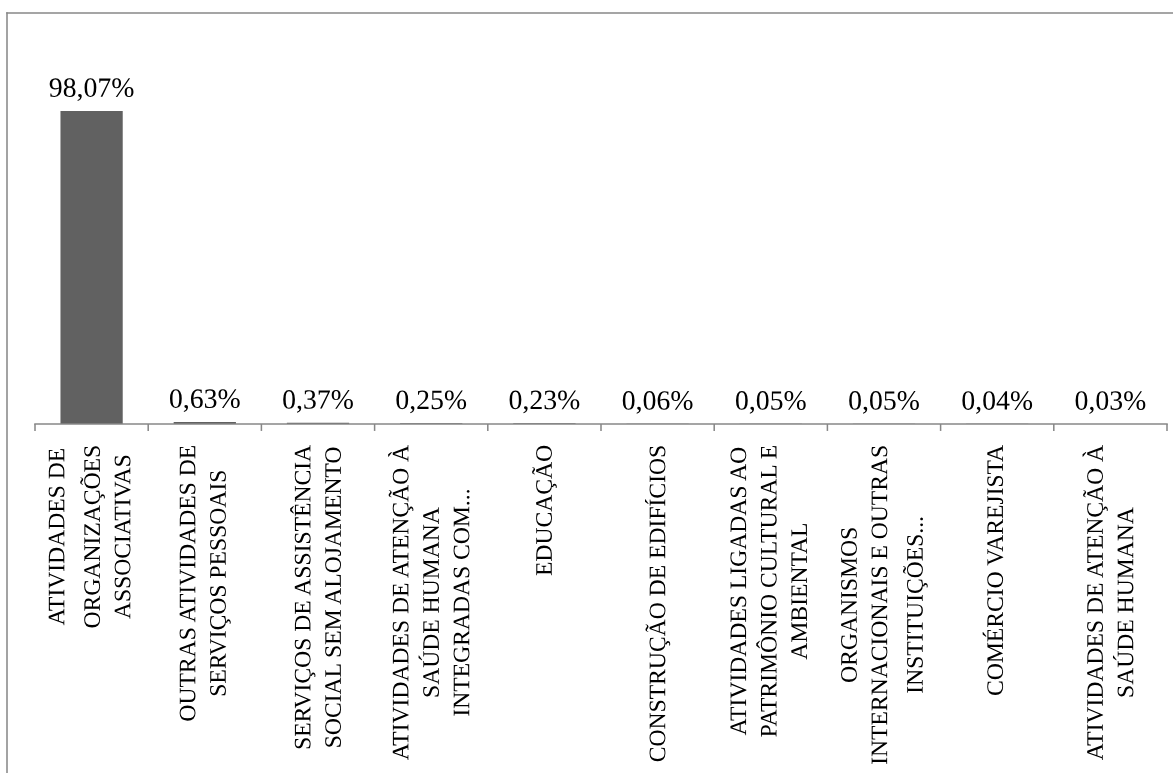 This screenshot has width=1173, height=773. Describe the element at coordinates (544, 510) in the screenshot. I see `x-tick-label: EDUCAÇÃO` at that location.